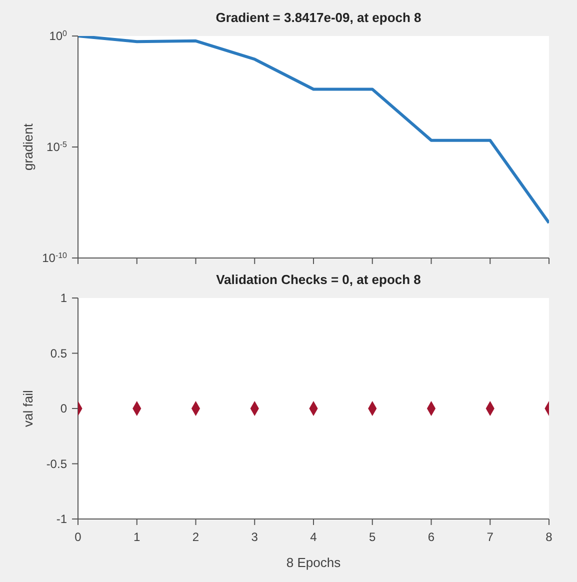  I want to click on x-tick-label: 7, so click(490, 537).